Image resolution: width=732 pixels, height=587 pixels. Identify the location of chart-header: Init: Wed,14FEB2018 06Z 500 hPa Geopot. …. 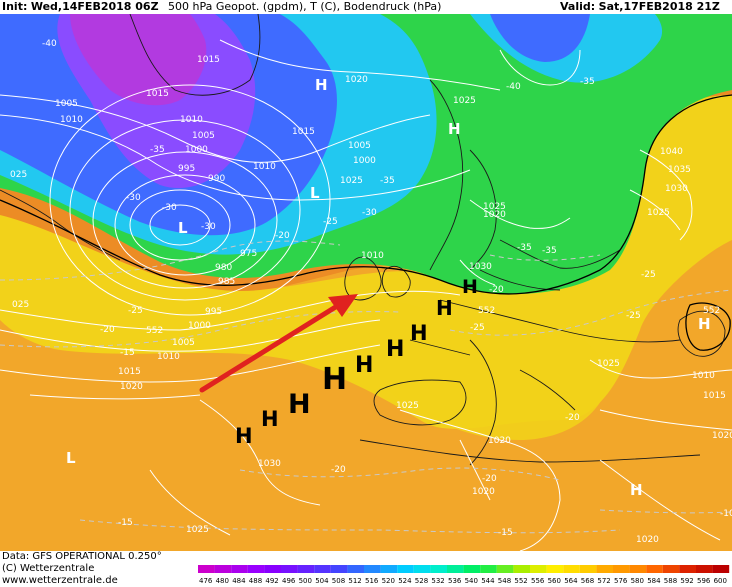
(366, 7).